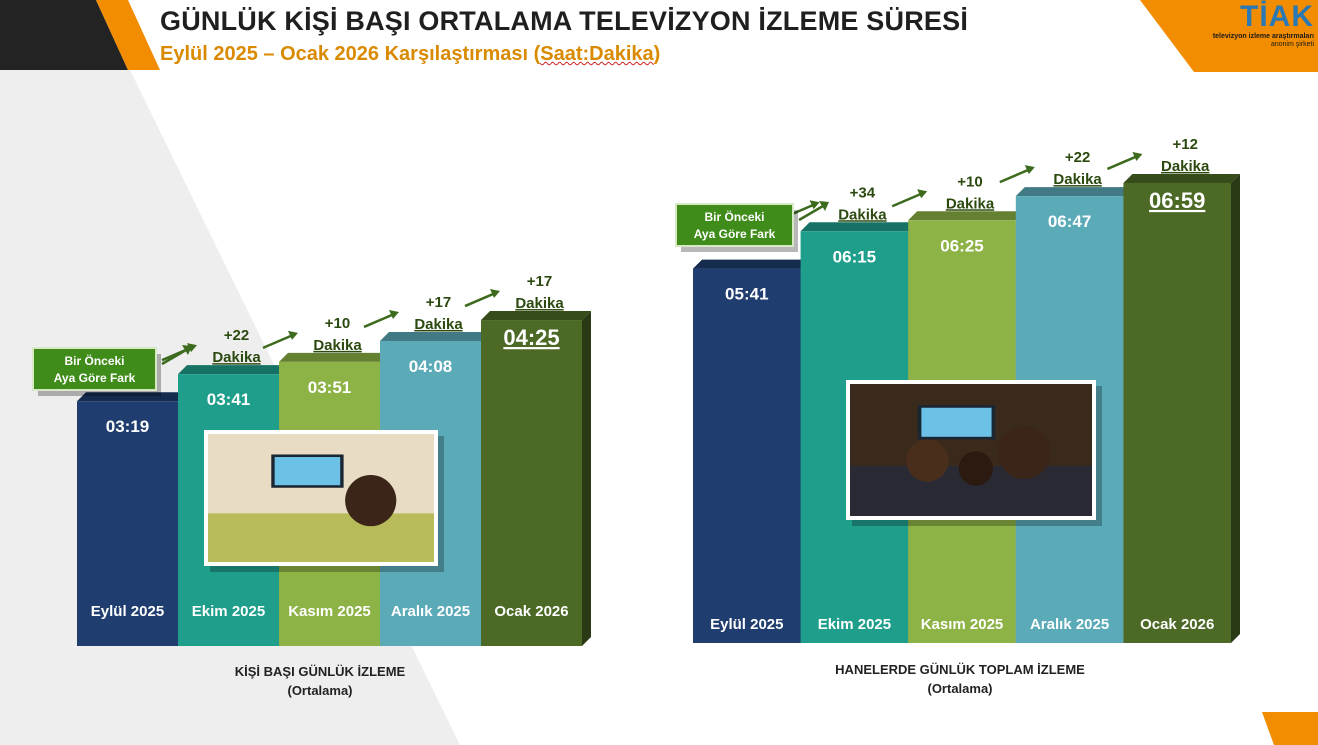 The height and width of the screenshot is (745, 1318). Describe the element at coordinates (1292, 44) in the screenshot. I see `logo-company-type: anonim şirketi` at that location.